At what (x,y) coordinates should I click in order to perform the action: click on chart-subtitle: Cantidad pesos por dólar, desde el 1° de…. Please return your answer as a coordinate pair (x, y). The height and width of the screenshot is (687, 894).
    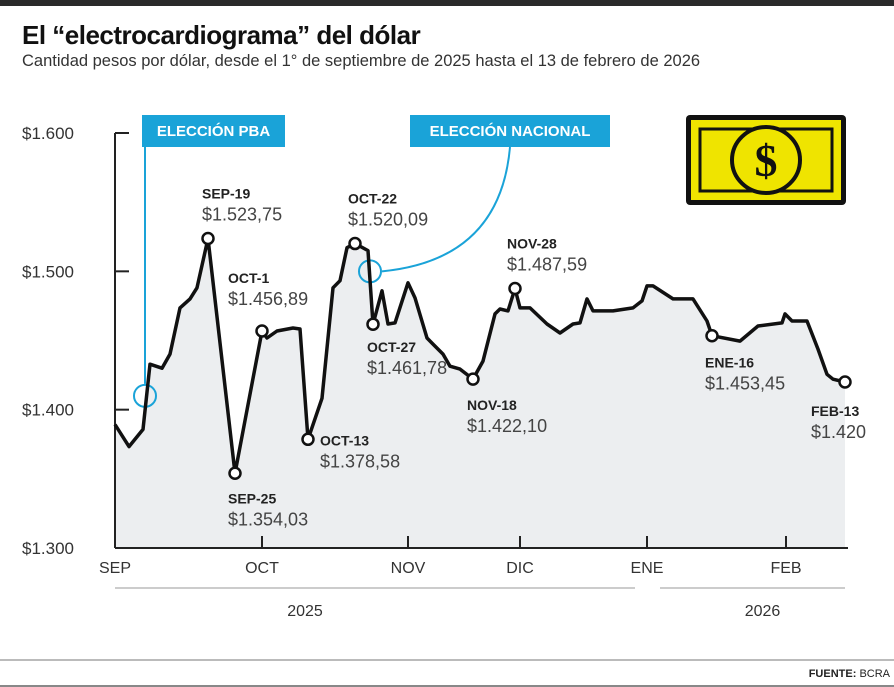
    Looking at the image, I should click on (361, 61).